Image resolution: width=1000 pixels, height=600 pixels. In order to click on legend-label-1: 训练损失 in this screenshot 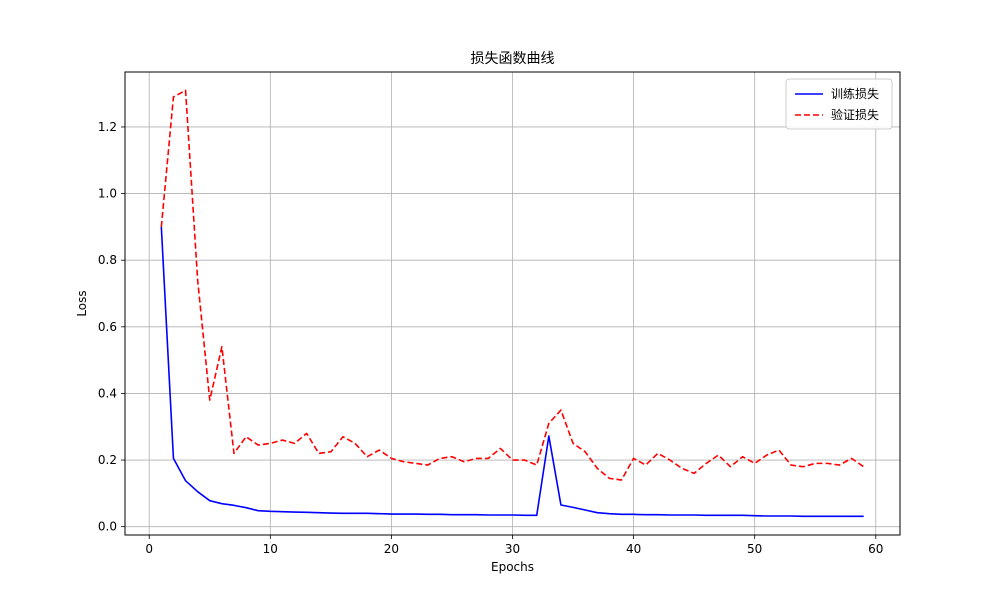, I will do `click(855, 93)`.